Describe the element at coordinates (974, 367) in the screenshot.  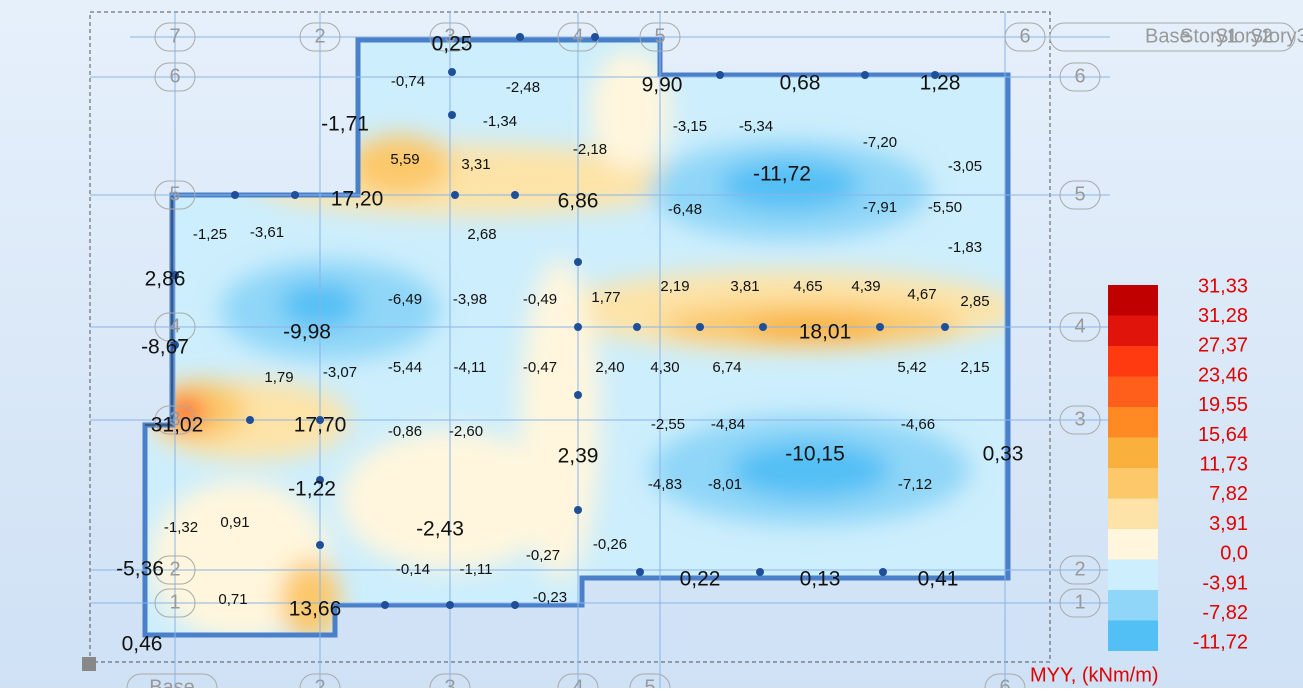
I see `moment-label: 2,15` at that location.